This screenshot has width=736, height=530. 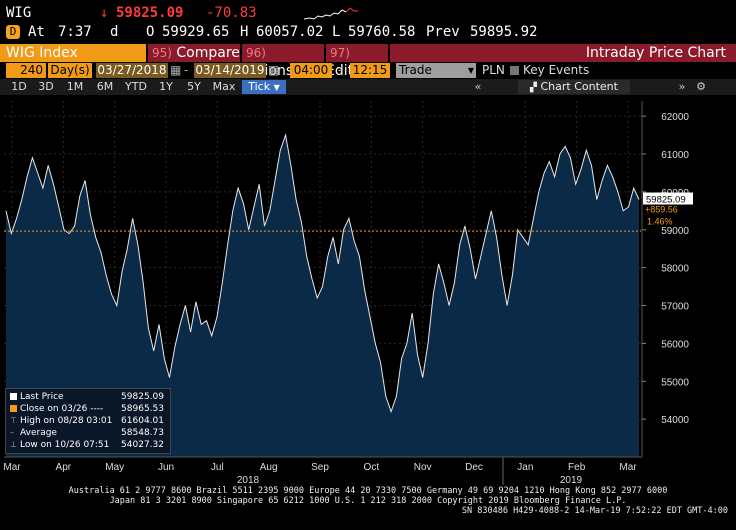 I want to click on collapse-left-icon: «, so click(x=478, y=86).